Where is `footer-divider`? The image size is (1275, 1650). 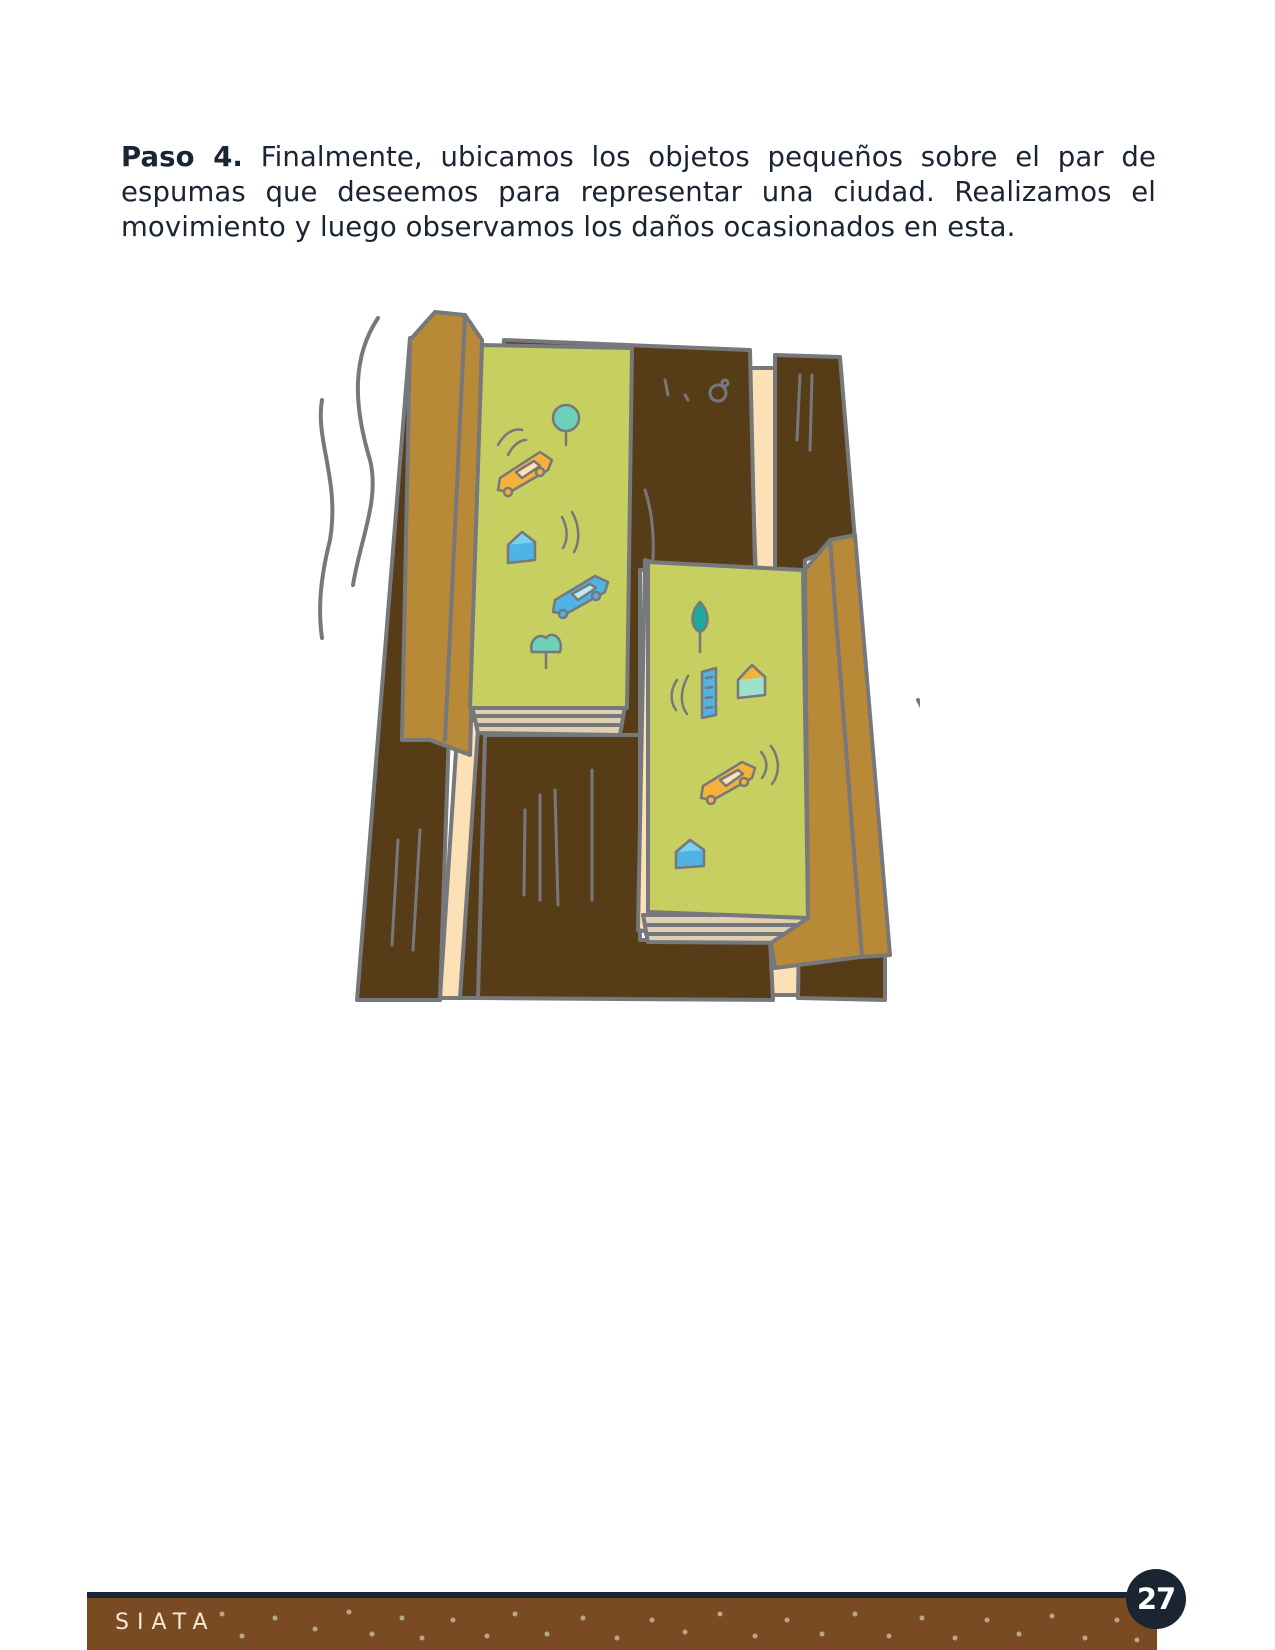
footer-divider is located at coordinates (607, 1595).